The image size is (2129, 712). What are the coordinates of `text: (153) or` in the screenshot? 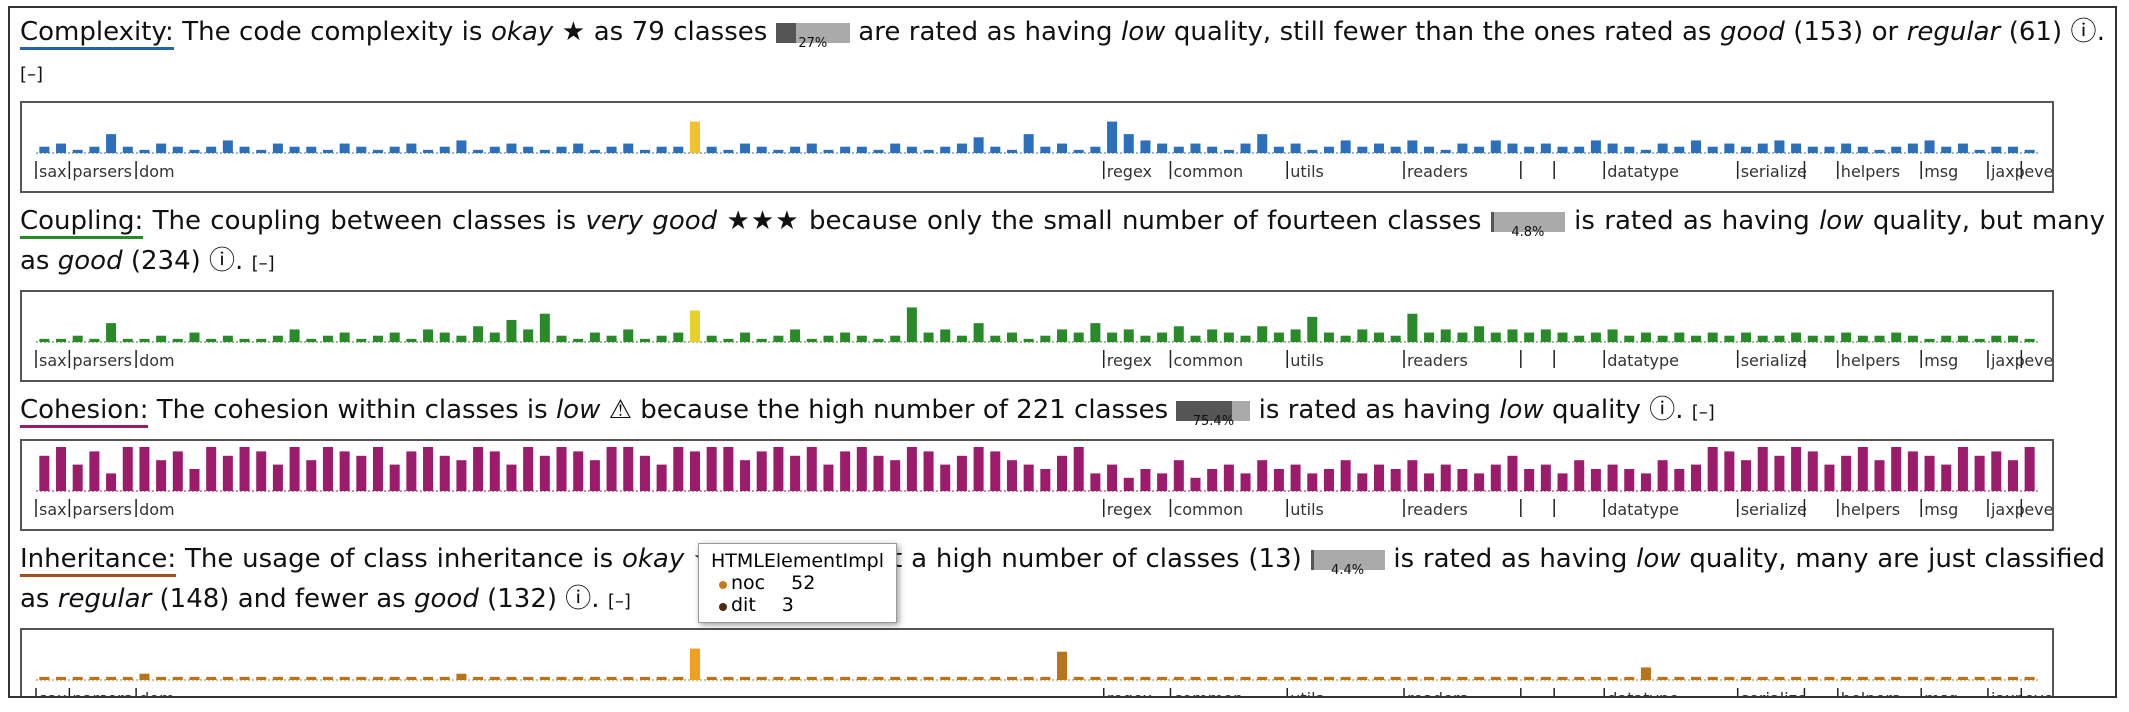 It's located at (1845, 32).